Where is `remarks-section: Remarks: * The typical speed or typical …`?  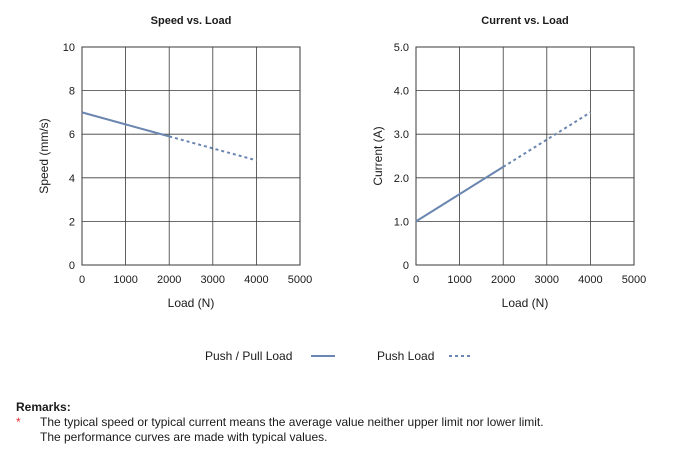
remarks-section: Remarks: * The typical speed or typical … is located at coordinates (351, 422).